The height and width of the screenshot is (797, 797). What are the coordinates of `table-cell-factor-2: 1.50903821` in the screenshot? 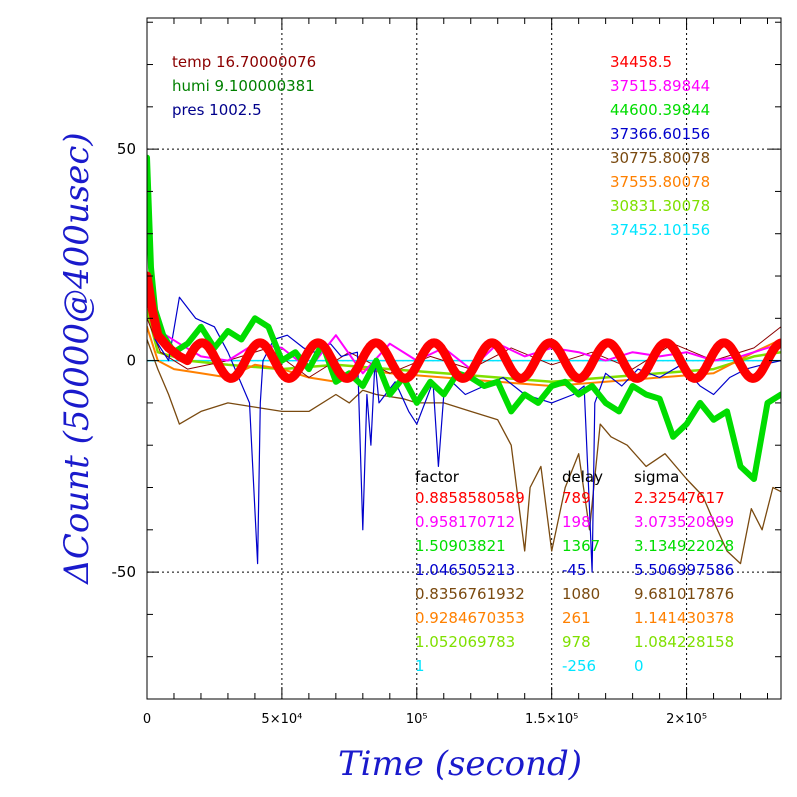 It's located at (460, 546).